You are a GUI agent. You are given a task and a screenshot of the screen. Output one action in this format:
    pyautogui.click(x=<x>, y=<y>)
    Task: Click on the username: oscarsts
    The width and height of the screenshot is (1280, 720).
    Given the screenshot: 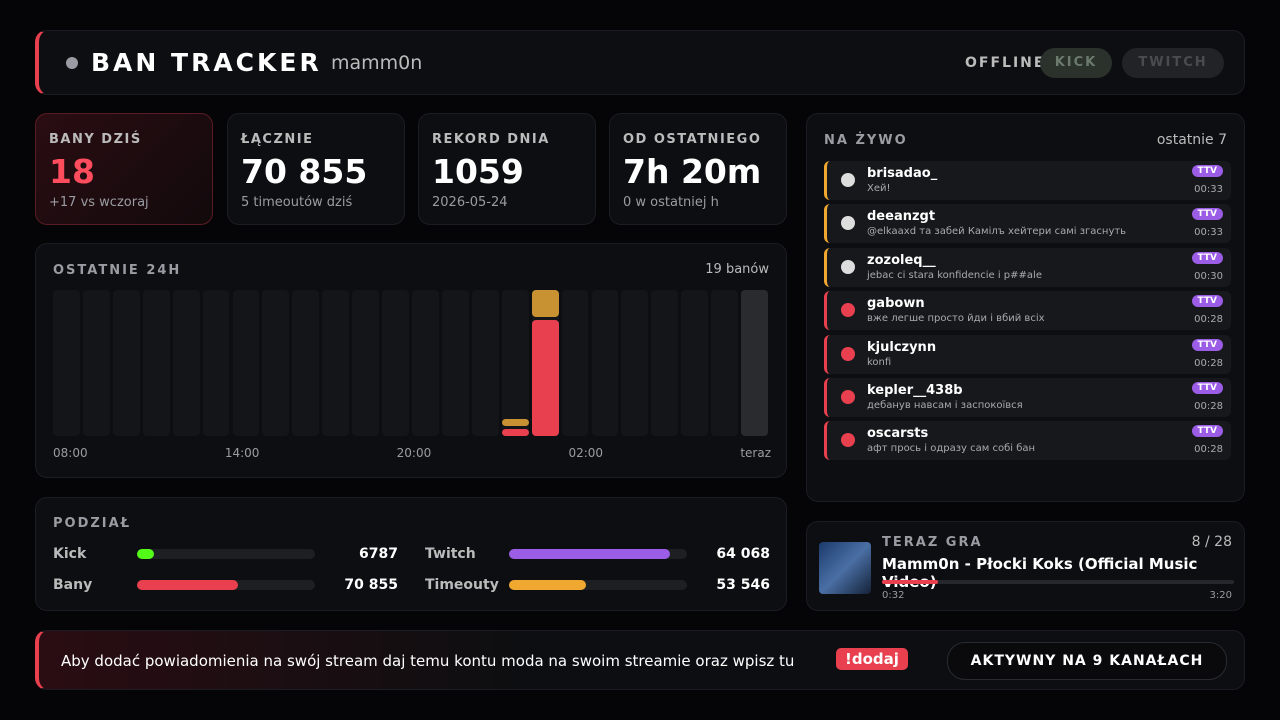 What is the action you would take?
    pyautogui.click(x=898, y=434)
    